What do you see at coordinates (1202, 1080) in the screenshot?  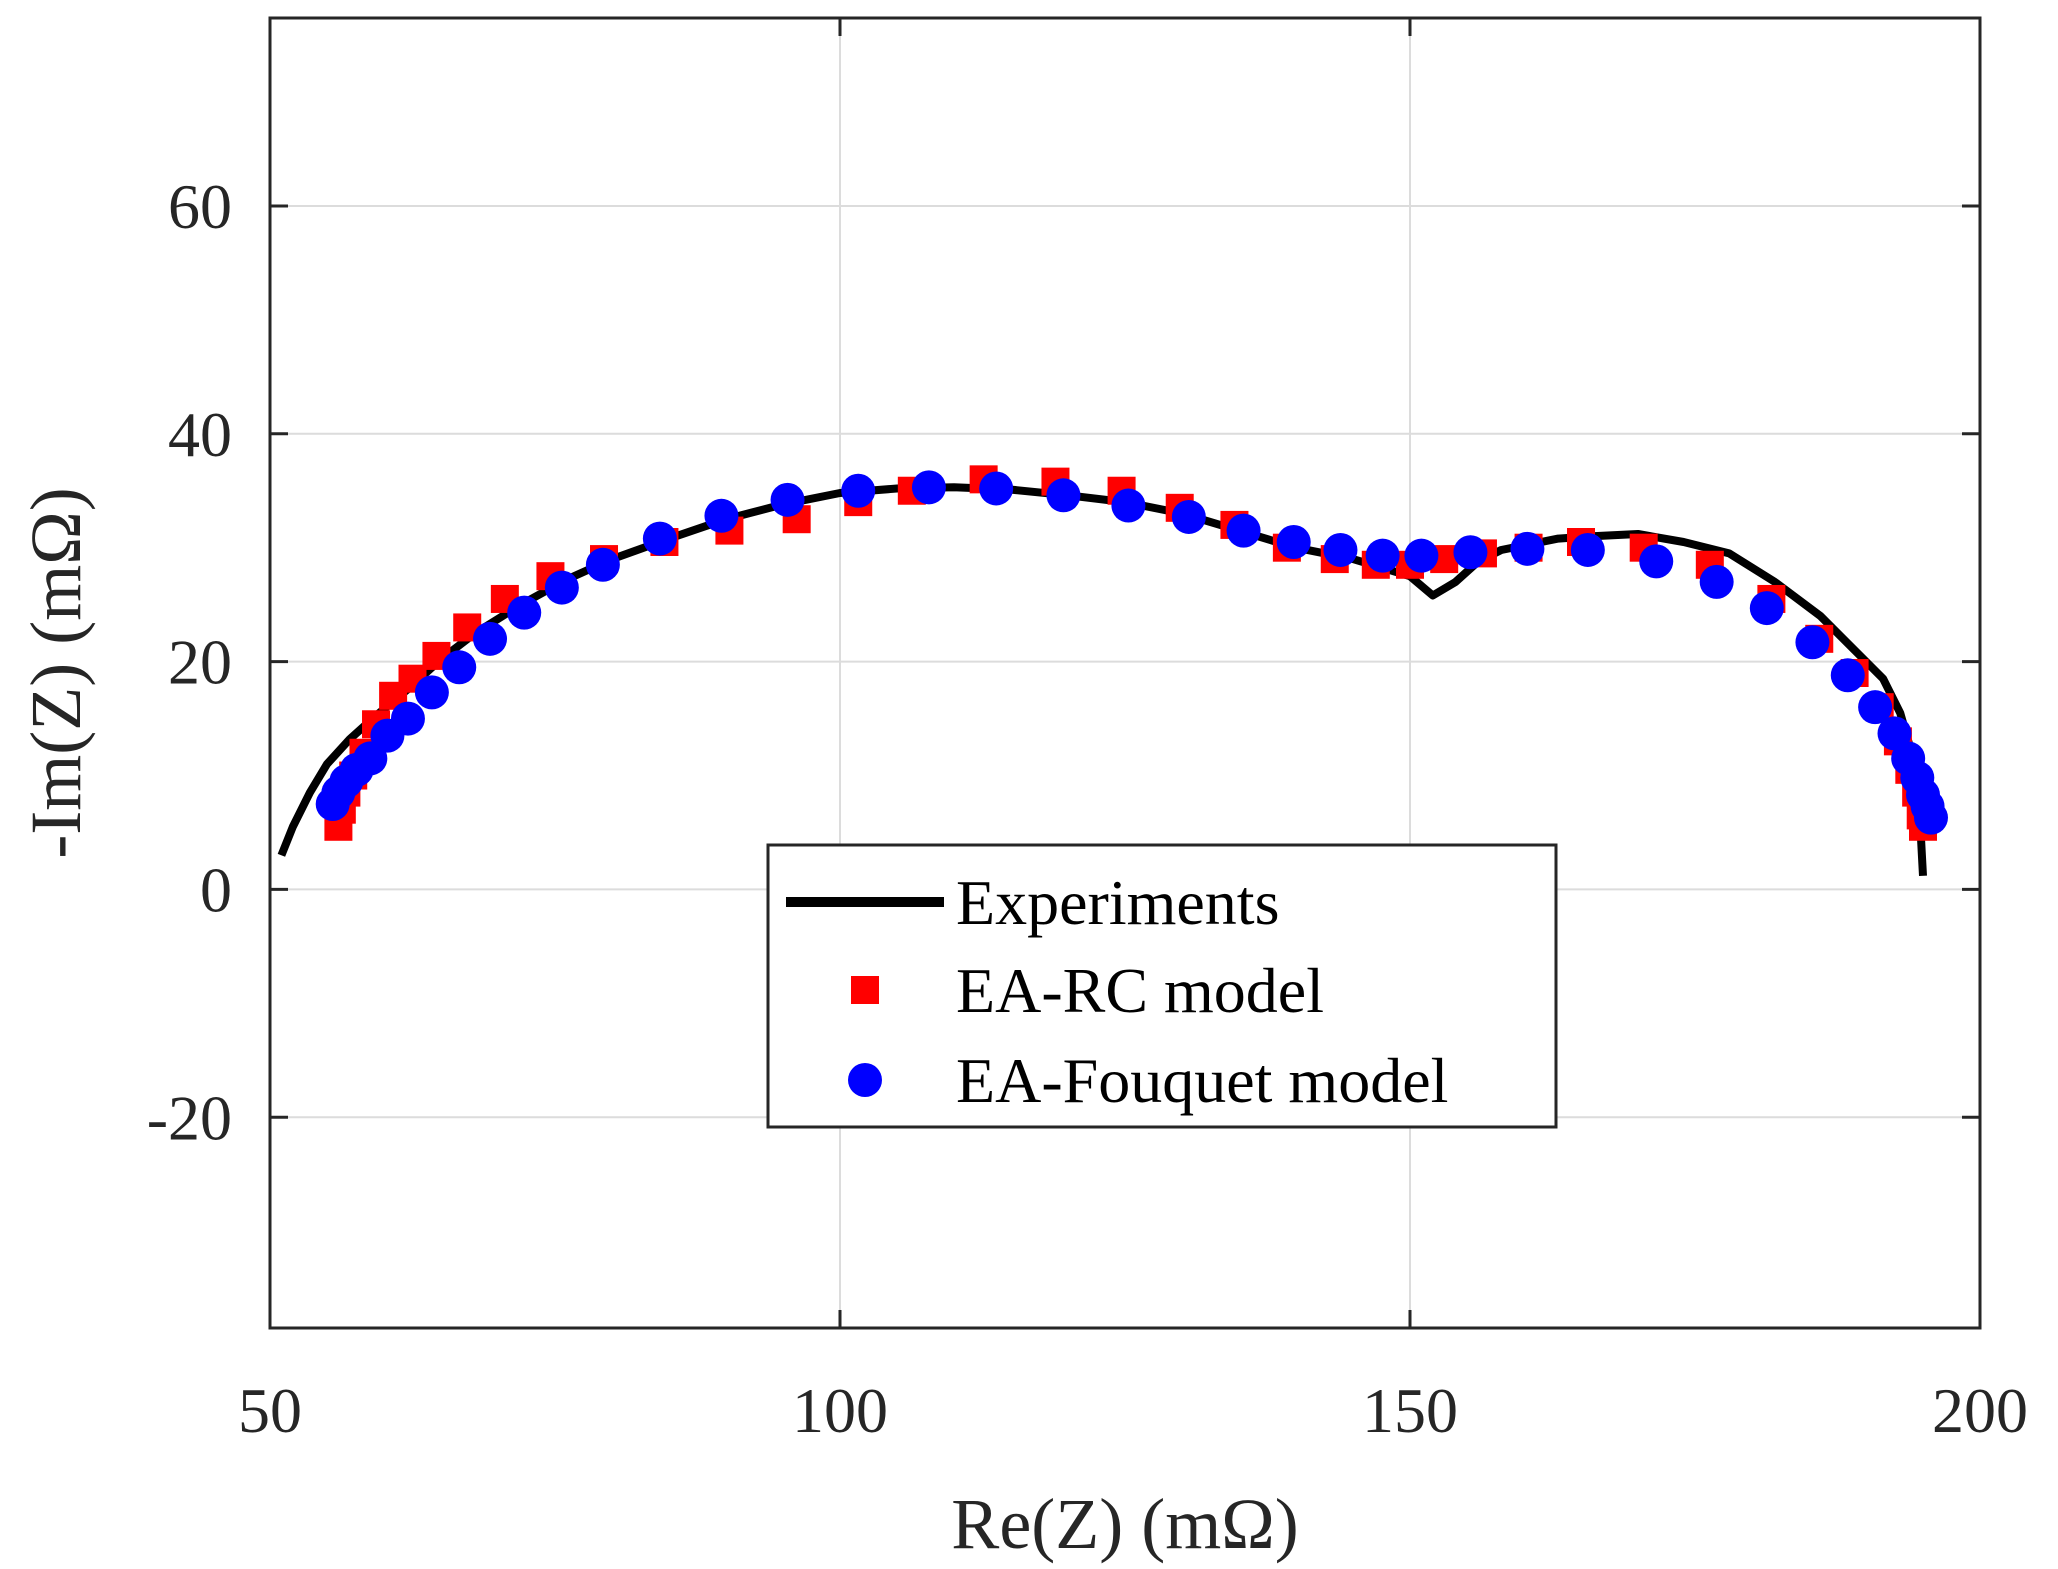 I see `legend-label-ea-fouquet: EA-Fouquet model` at bounding box center [1202, 1080].